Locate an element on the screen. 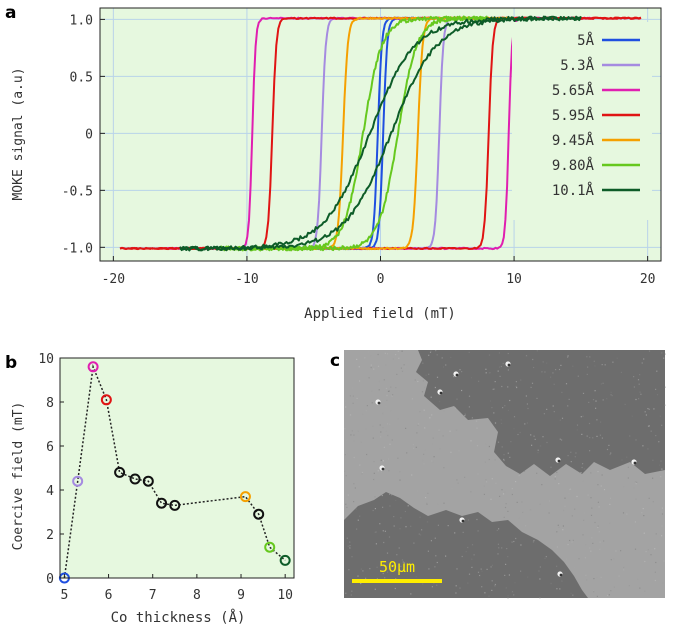  x-tick-label: 6 is located at coordinates (109, 595).